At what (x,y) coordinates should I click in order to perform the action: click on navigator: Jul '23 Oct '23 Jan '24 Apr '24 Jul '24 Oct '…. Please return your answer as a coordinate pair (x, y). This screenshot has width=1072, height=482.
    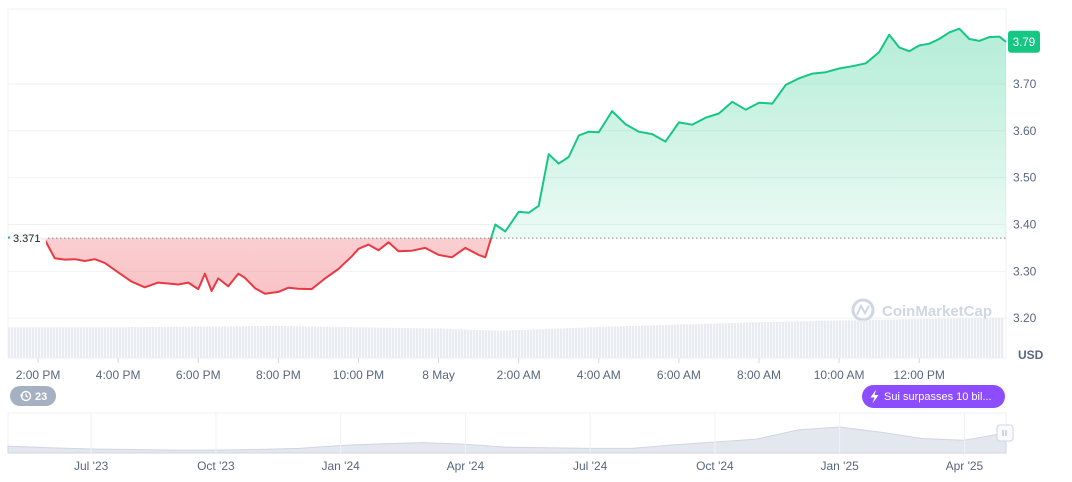
    Looking at the image, I should click on (510, 442).